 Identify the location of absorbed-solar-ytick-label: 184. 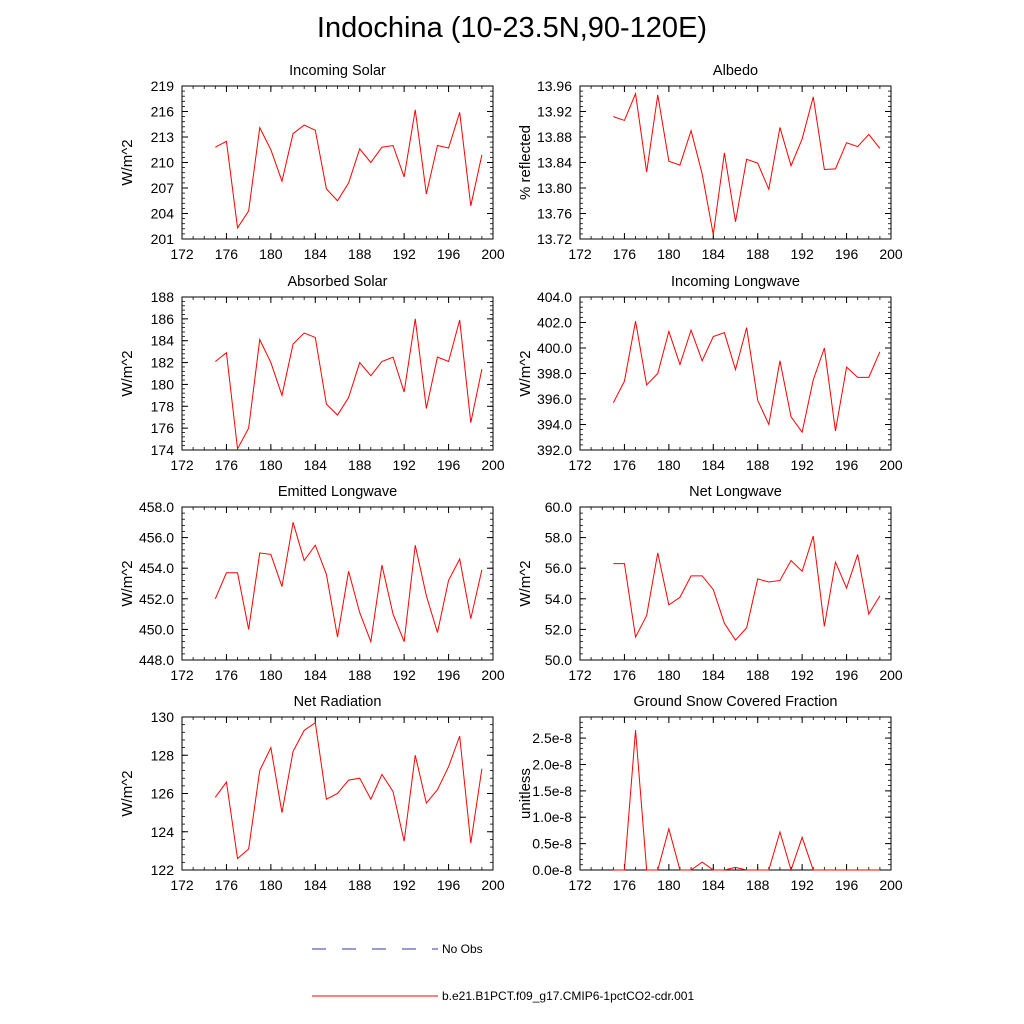
(163, 341).